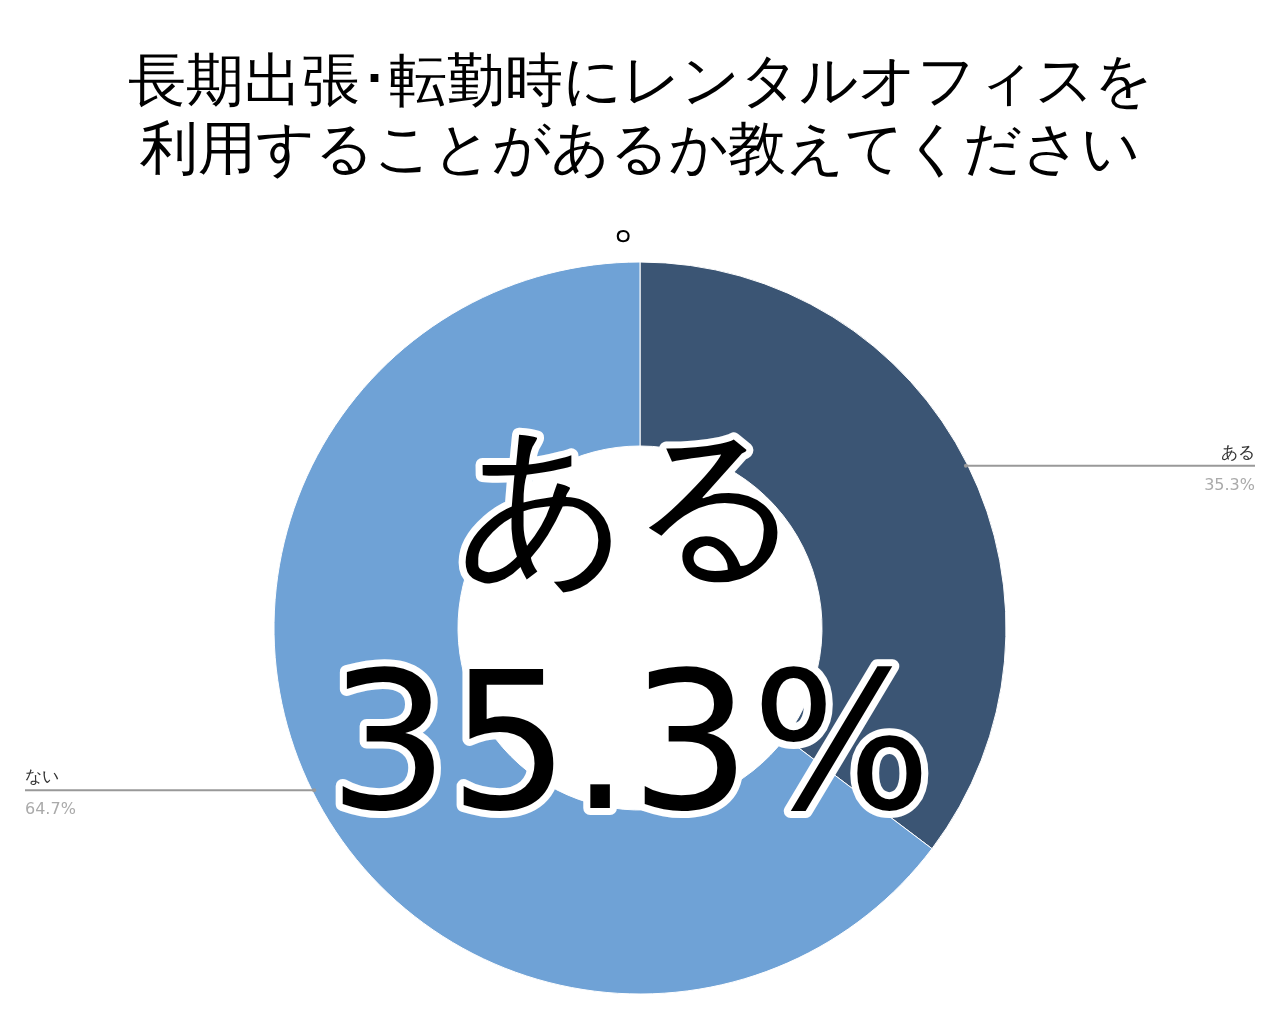 The height and width of the screenshot is (1010, 1280). I want to click on data-label: 35.3%, so click(1229, 484).